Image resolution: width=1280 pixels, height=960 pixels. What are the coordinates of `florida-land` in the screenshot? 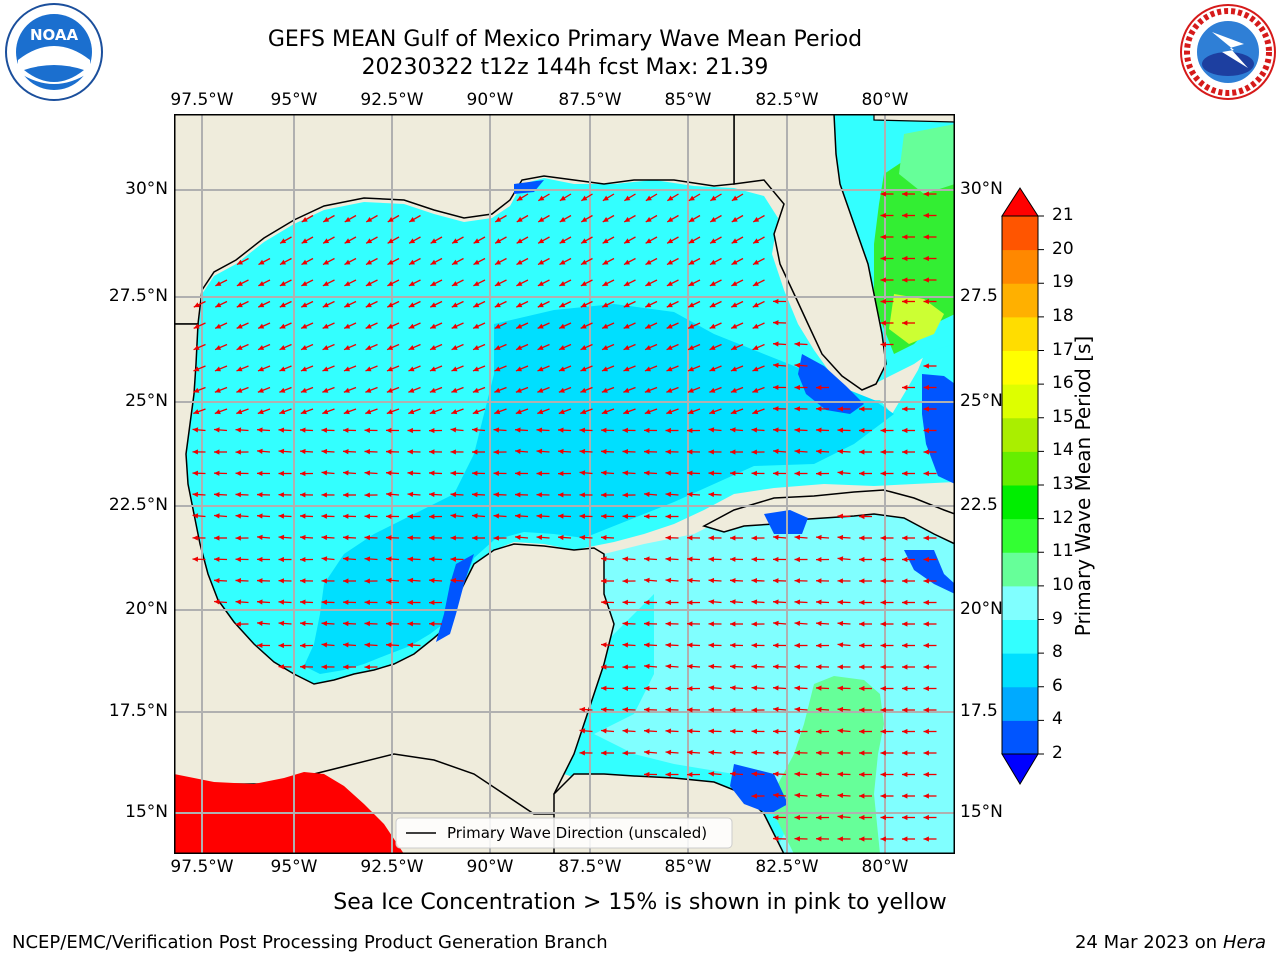 It's located at (810, 252).